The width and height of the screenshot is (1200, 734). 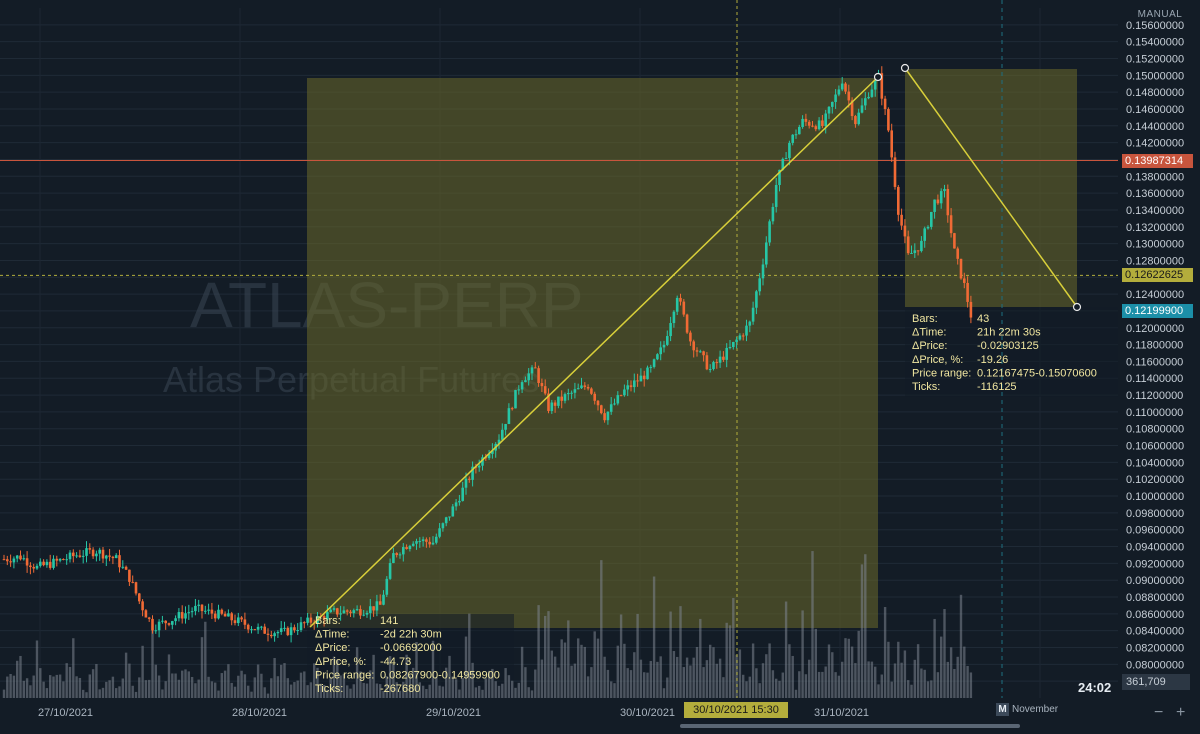 I want to click on trend-line-down, so click(x=991, y=187).